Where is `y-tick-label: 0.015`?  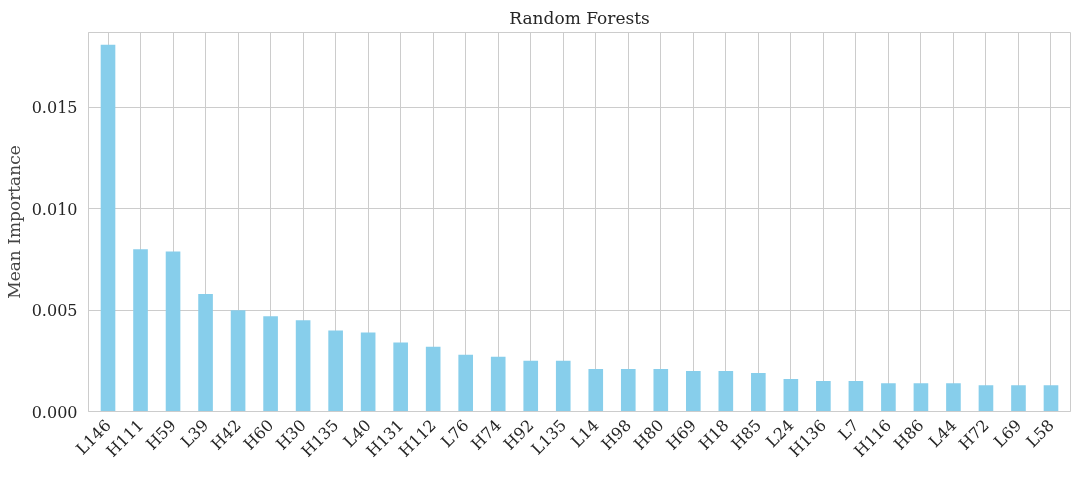 y-tick-label: 0.015 is located at coordinates (54, 108).